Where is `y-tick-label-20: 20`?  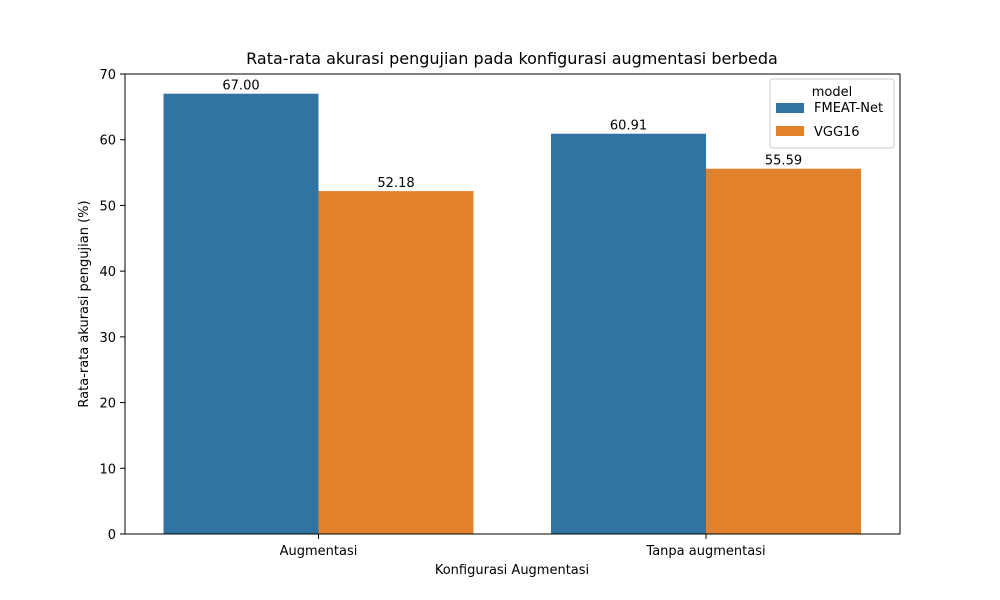
y-tick-label-20: 20 is located at coordinates (107, 404).